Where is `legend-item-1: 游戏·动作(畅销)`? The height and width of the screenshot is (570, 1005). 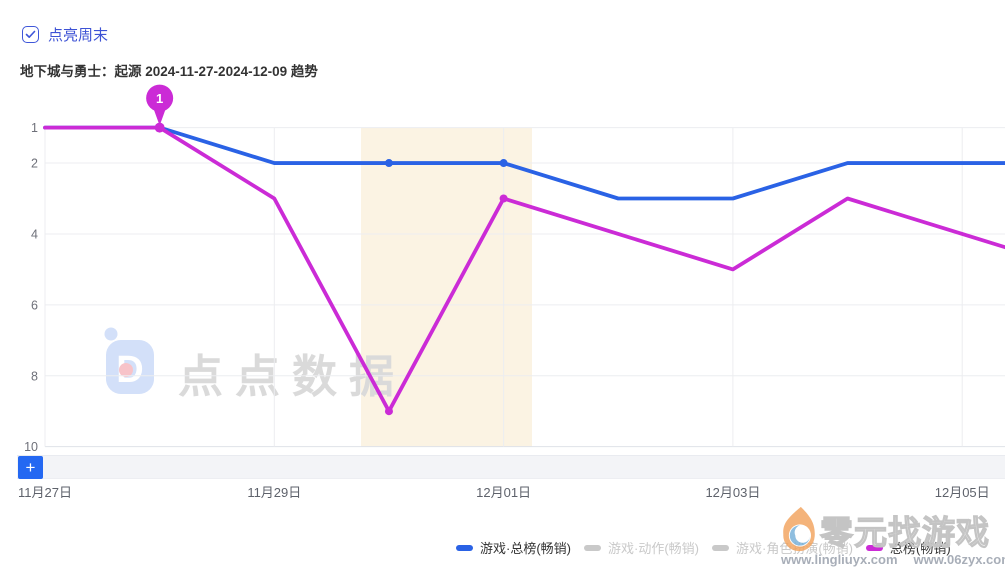
legend-item-1: 游戏·动作(畅销) is located at coordinates (641, 547).